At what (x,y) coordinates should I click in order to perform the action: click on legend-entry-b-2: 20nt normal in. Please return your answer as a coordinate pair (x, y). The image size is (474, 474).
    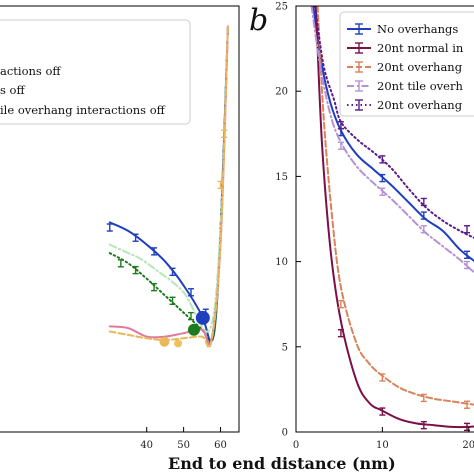
    Looking at the image, I should click on (420, 48).